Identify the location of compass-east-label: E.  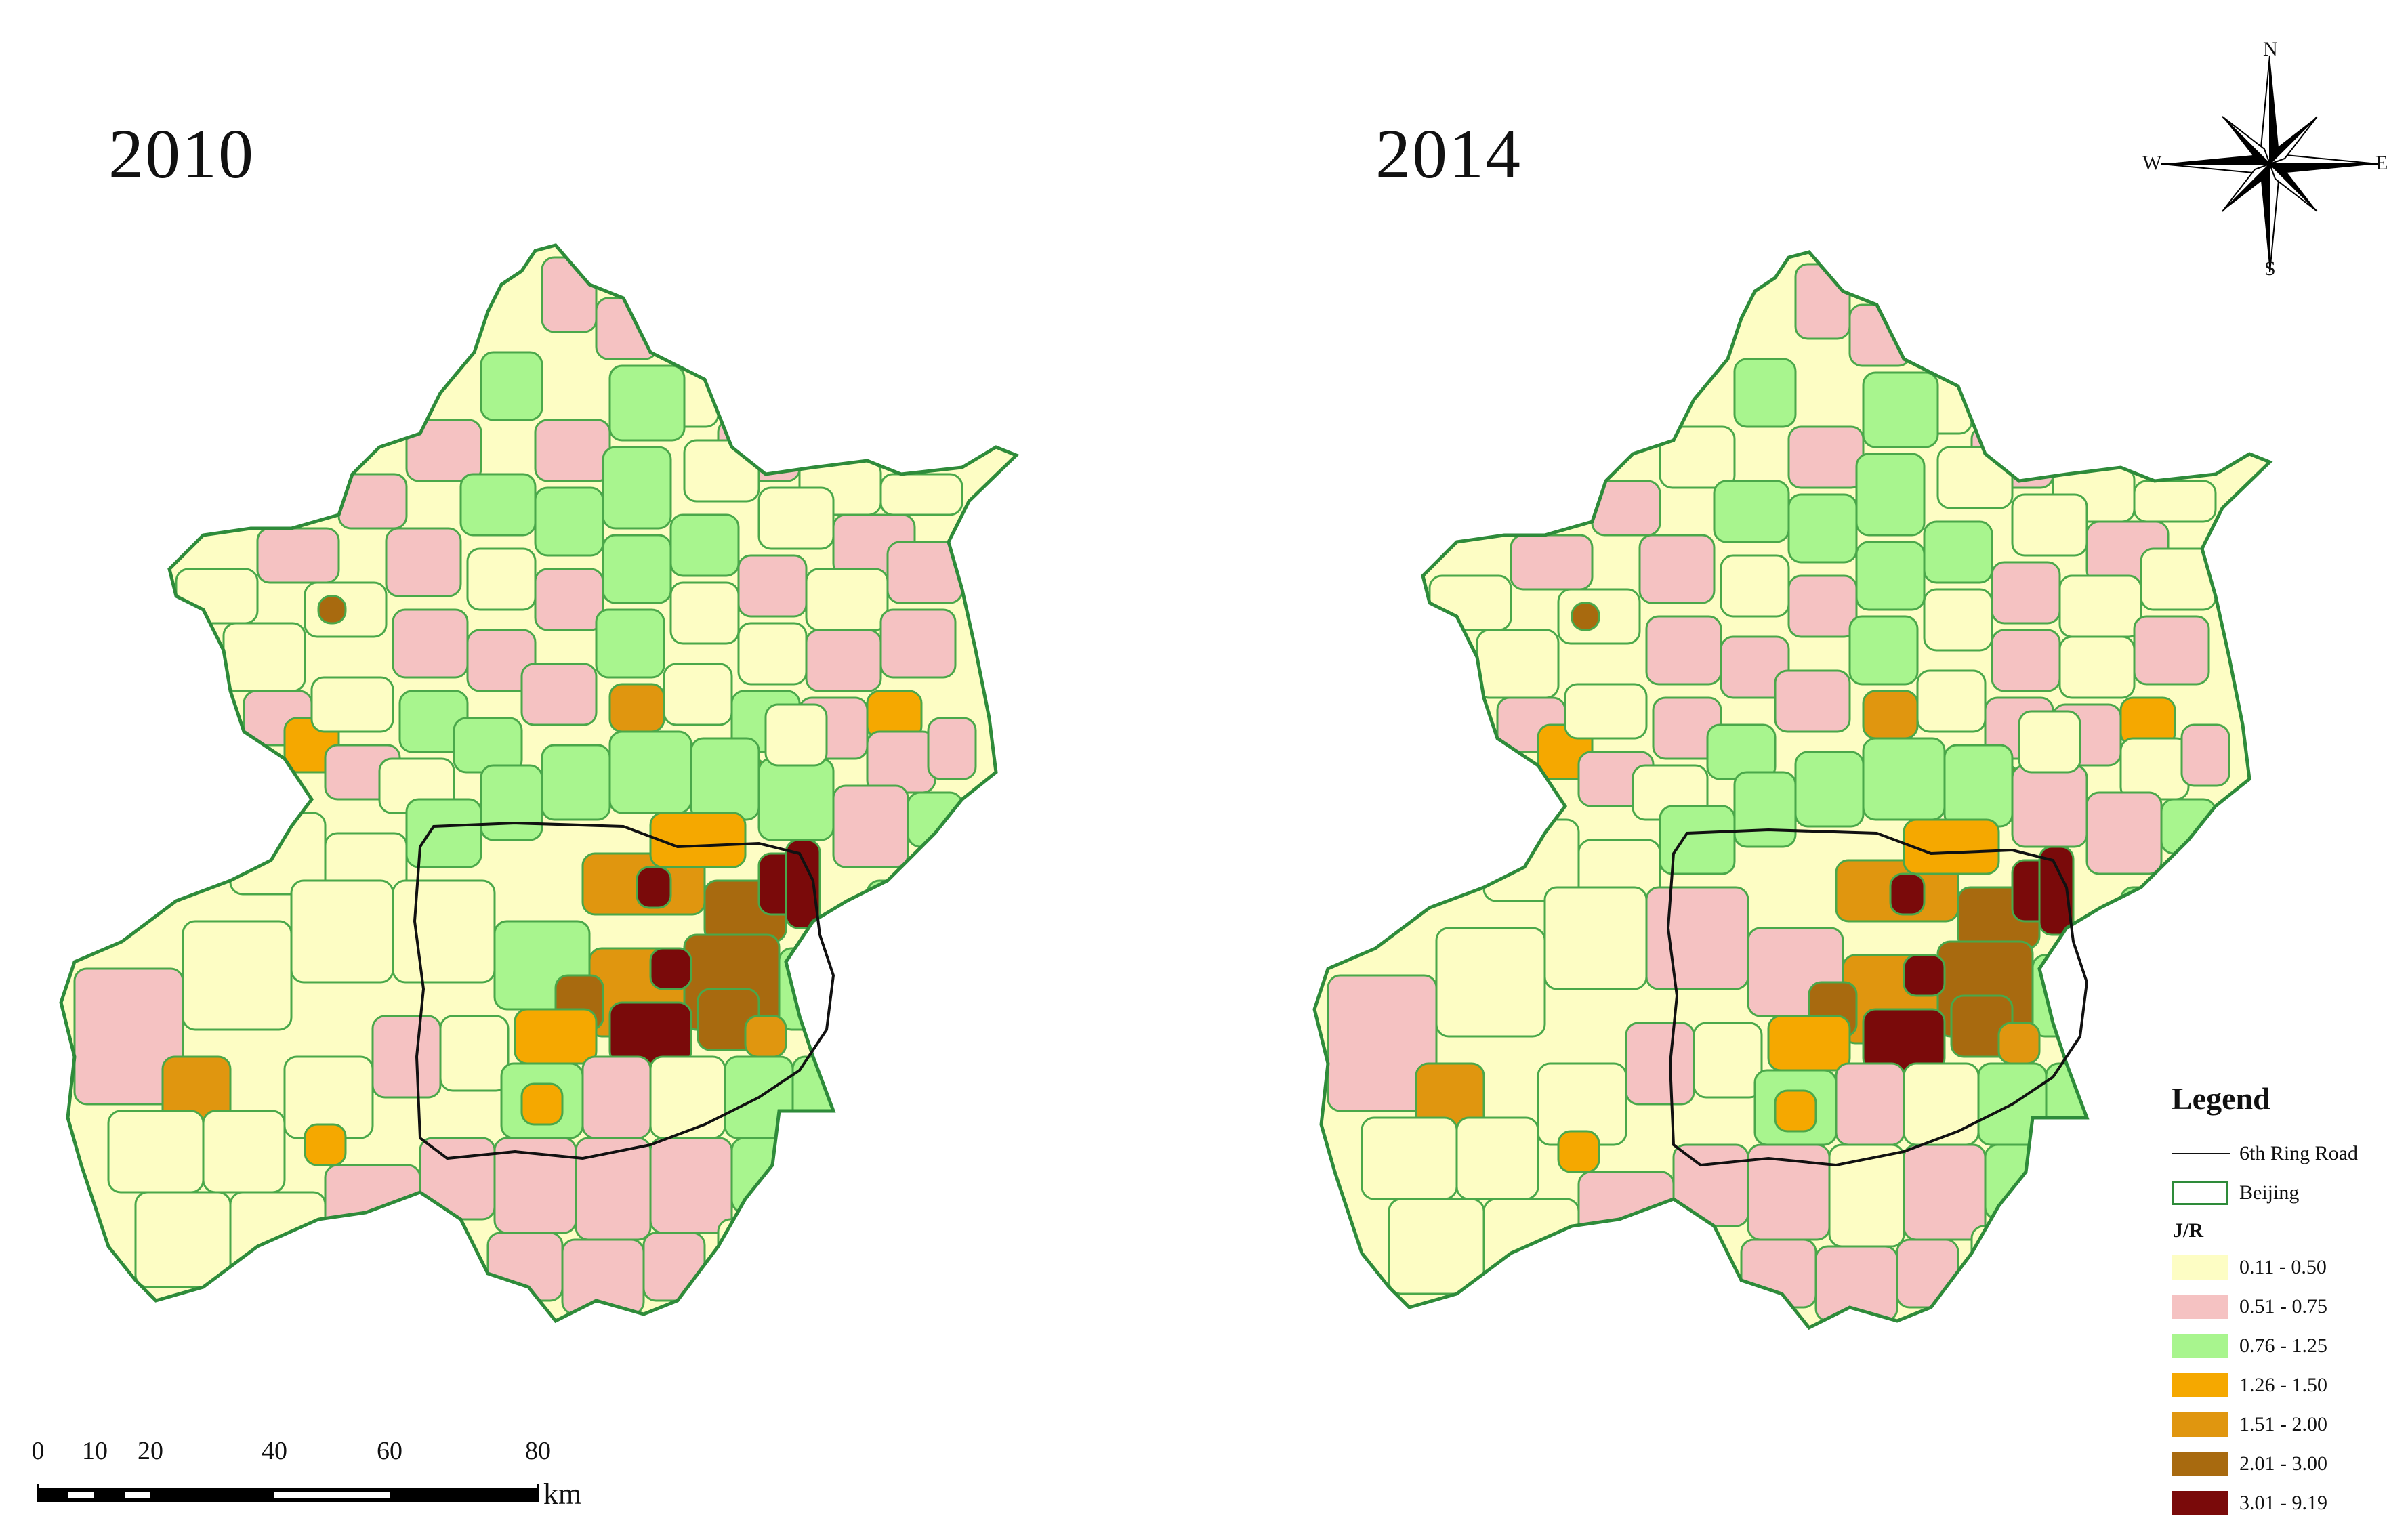
(2381, 163).